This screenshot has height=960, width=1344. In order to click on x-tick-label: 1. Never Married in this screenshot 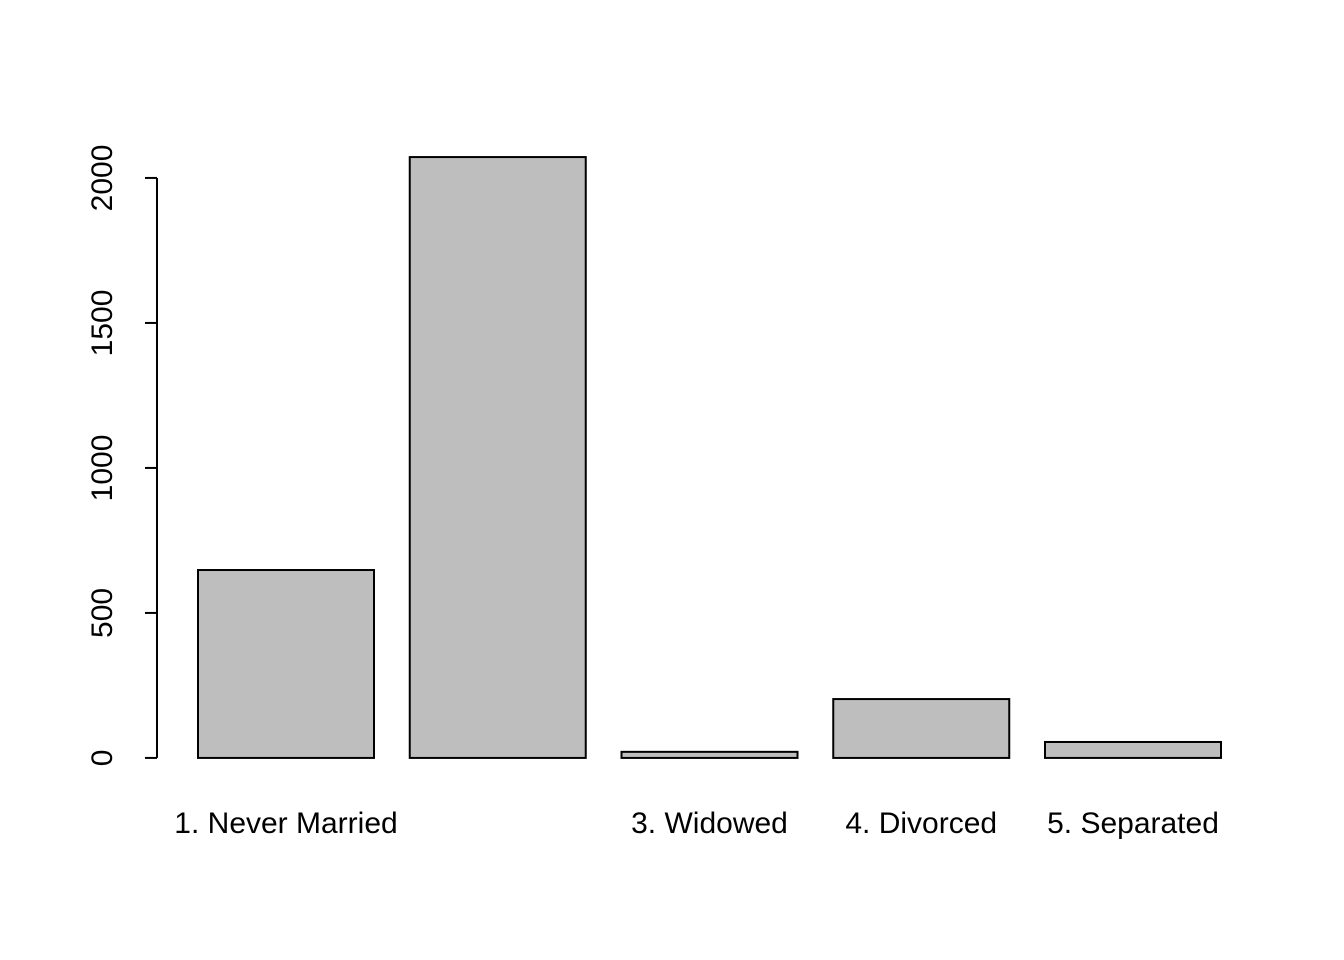, I will do `click(285, 823)`.